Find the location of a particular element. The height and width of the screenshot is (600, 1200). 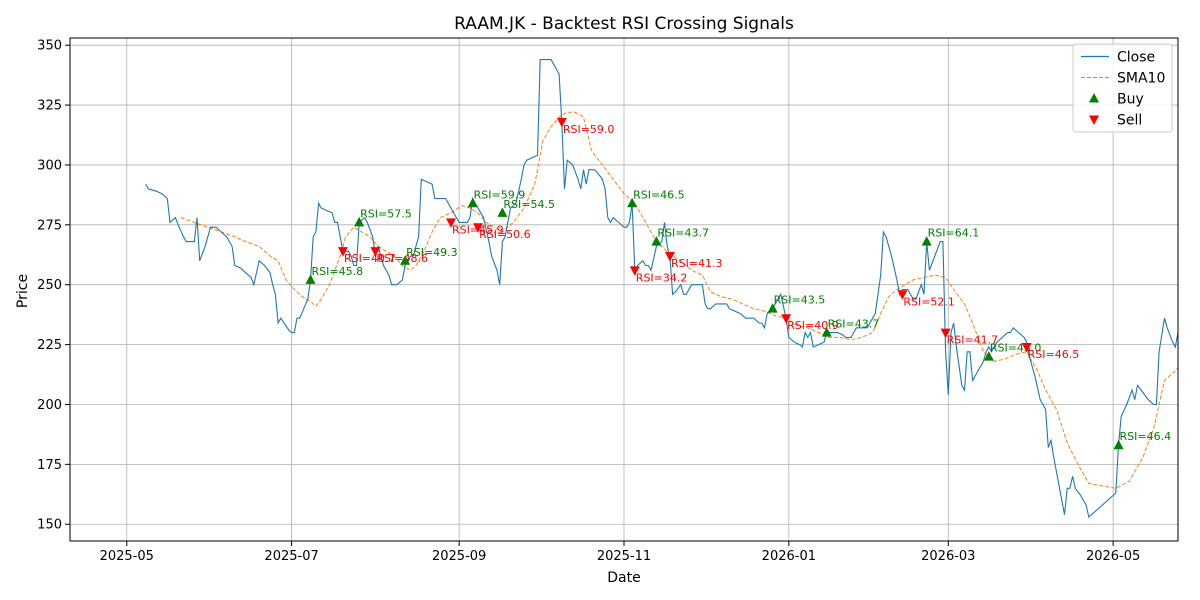

y-tick-label: 350 is located at coordinates (49, 46).